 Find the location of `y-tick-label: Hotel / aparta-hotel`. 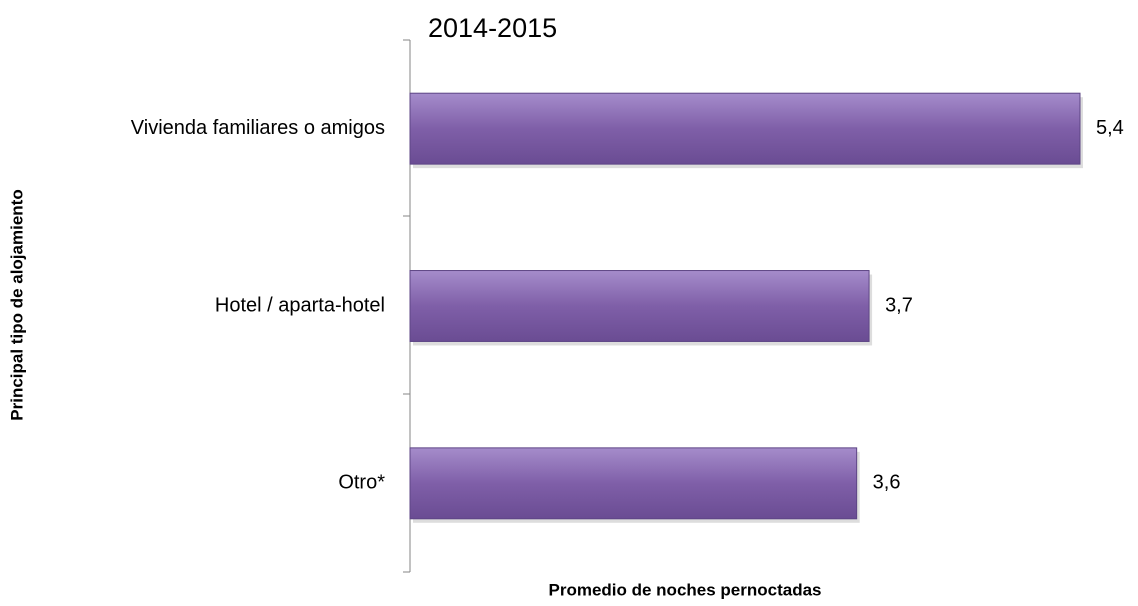

y-tick-label: Hotel / aparta-hotel is located at coordinates (300, 305).